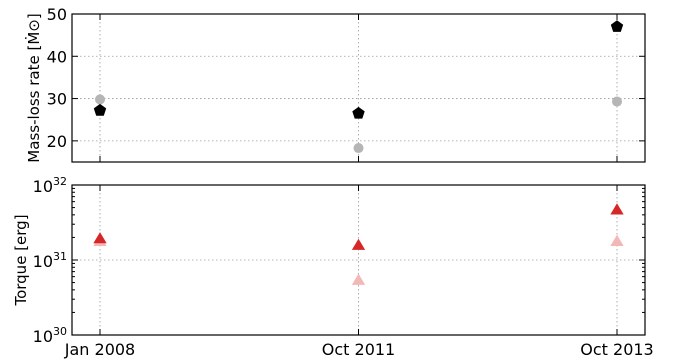 This screenshot has width=680, height=362. Describe the element at coordinates (21, 260) in the screenshot. I see `y-axis-label: Torque [erg]` at that location.